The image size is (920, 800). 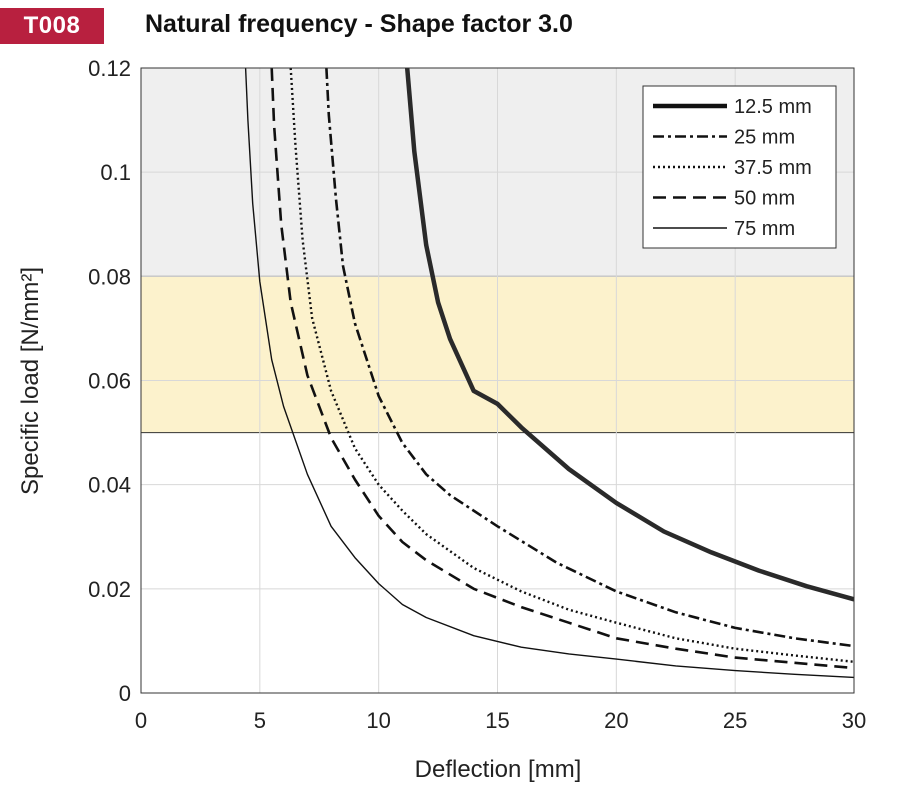 I want to click on chart-id-badge: T008, so click(x=52, y=26).